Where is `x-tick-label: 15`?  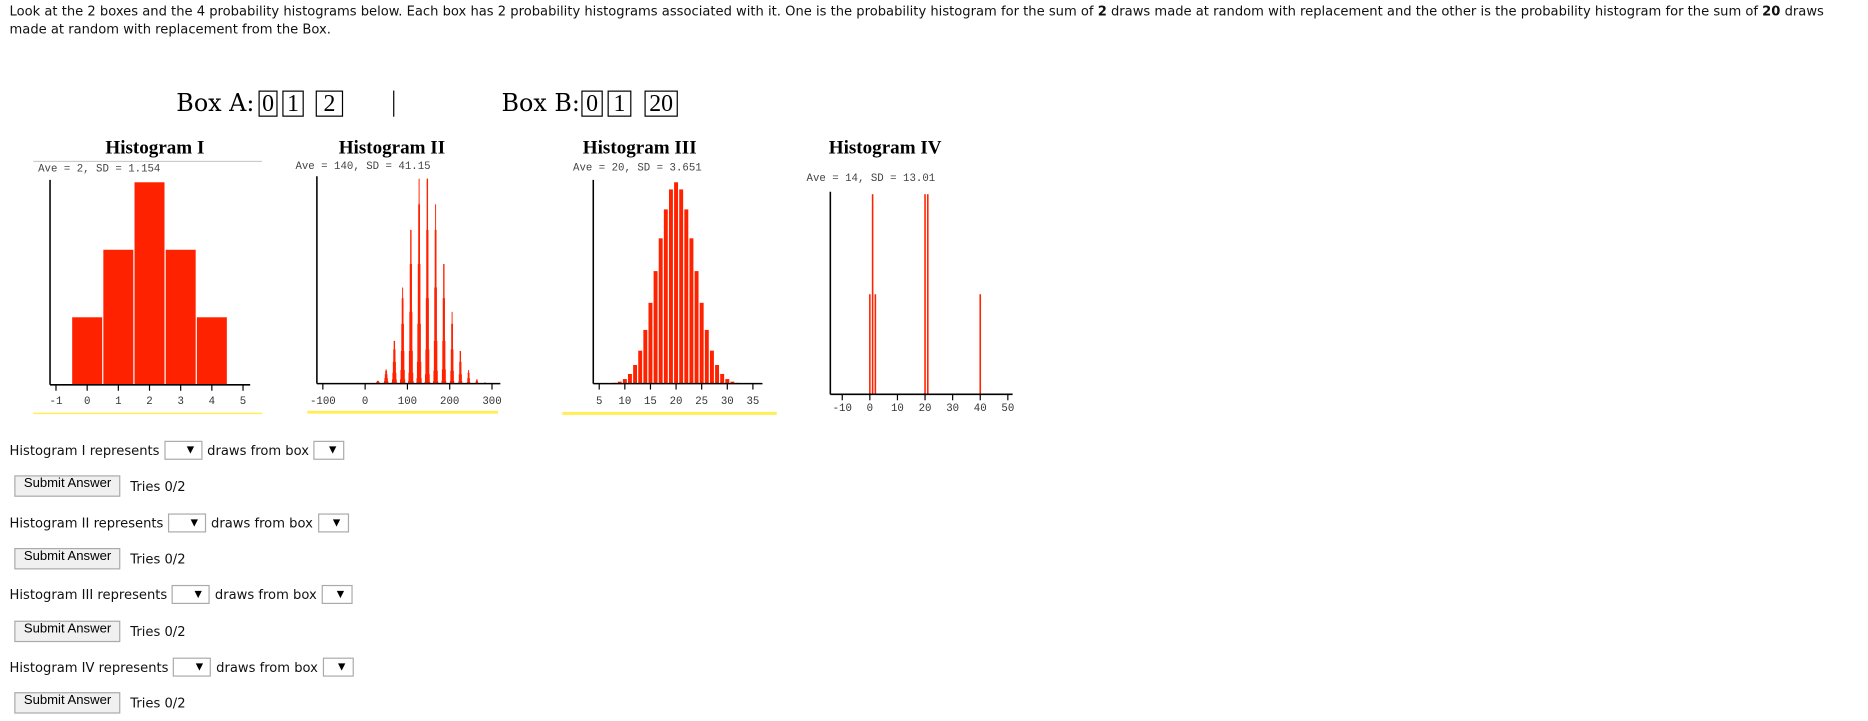 x-tick-label: 15 is located at coordinates (650, 402).